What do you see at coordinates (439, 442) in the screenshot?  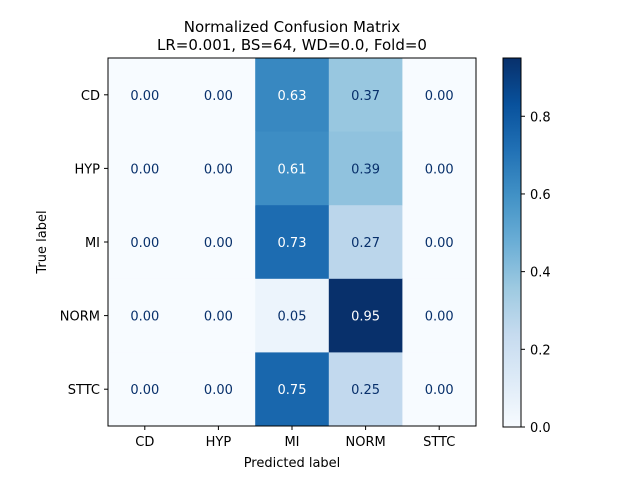 I see `x-tick-label: STTC` at bounding box center [439, 442].